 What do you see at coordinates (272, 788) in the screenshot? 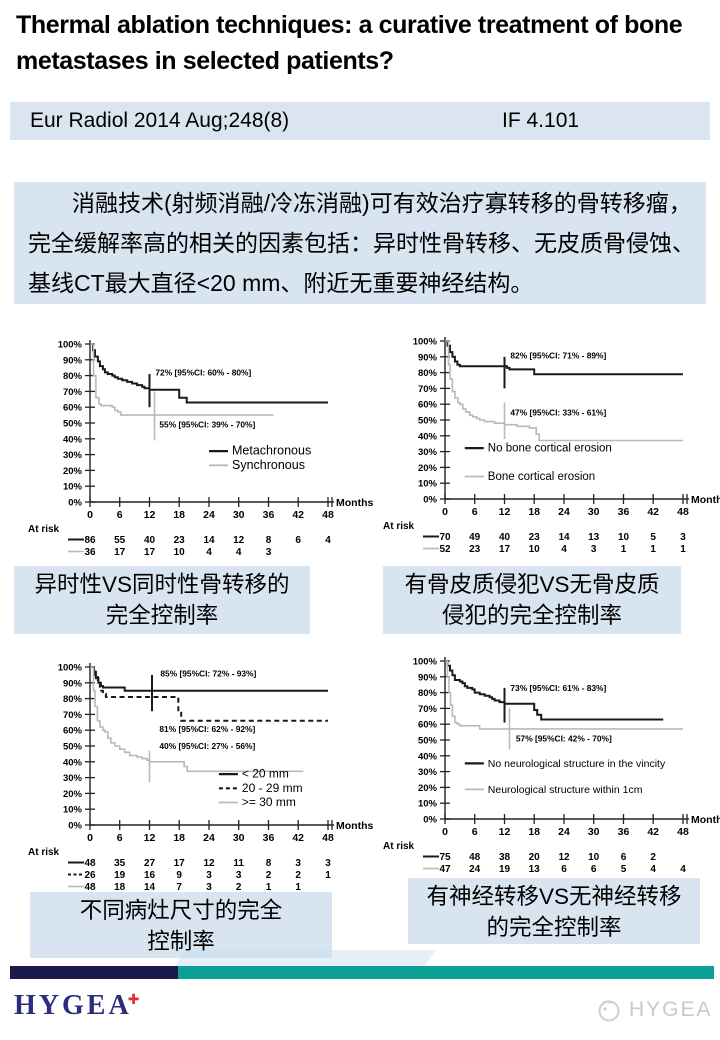
I see `svg-text: 20 - 29 mm` at bounding box center [272, 788].